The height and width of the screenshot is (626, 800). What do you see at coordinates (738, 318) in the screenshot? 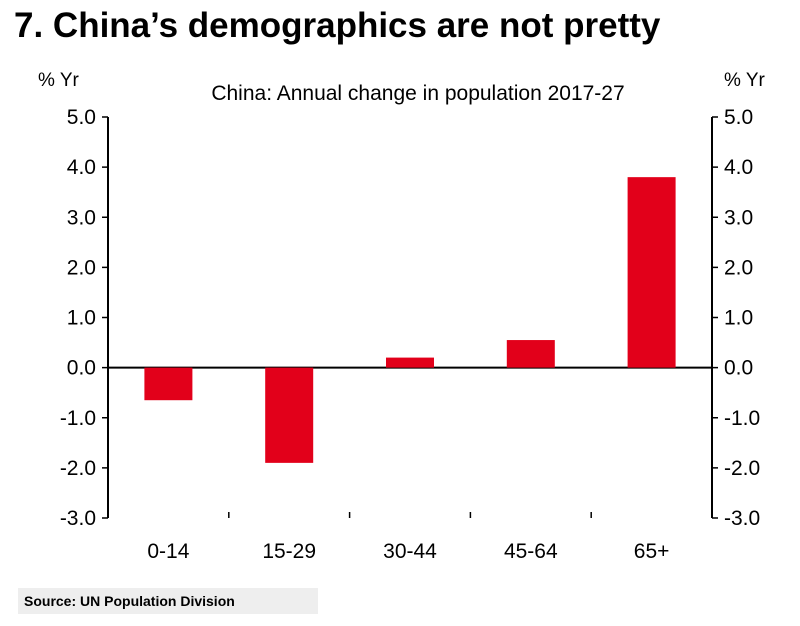
I see `right-tick-label: 1.0` at bounding box center [738, 318].